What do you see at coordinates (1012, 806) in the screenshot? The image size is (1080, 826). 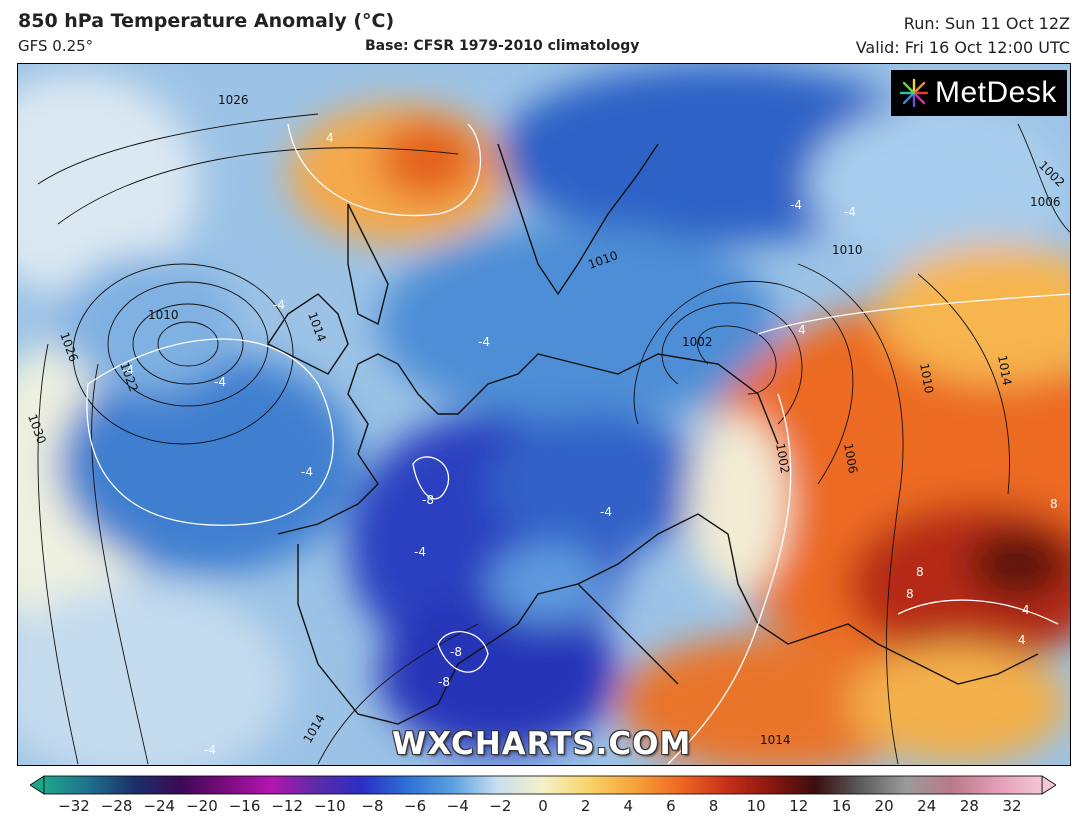 I see `colorbar-tick: 32` at bounding box center [1012, 806].